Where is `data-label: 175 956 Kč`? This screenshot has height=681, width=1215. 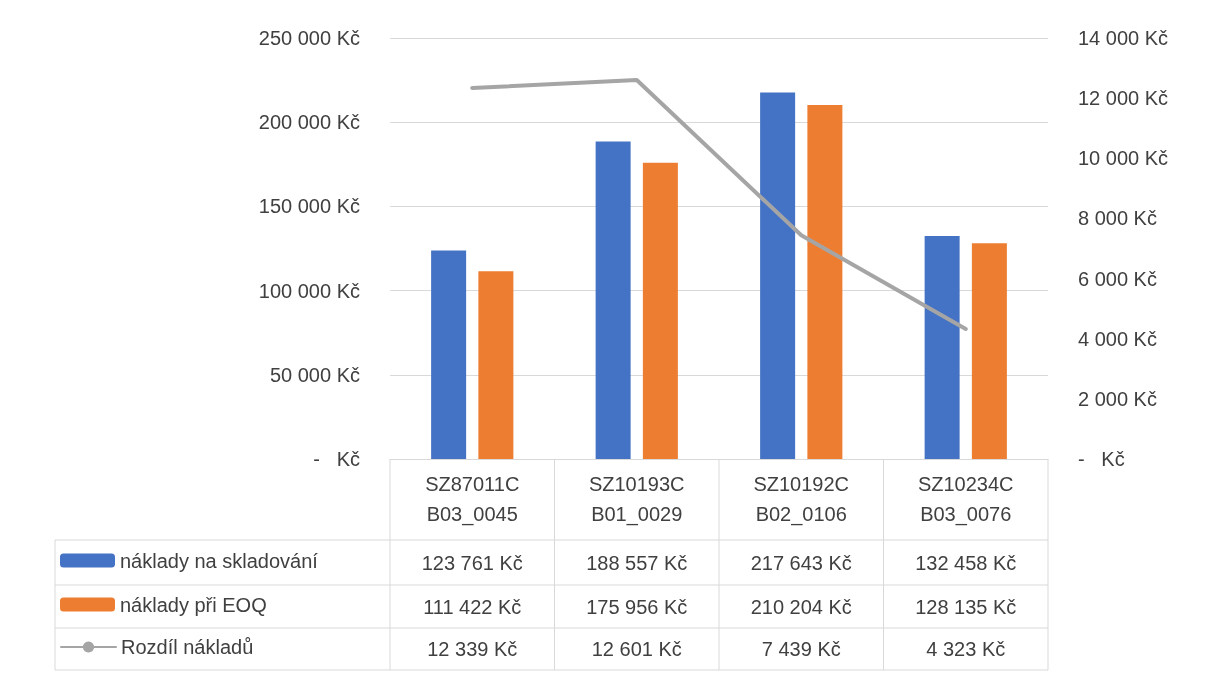 data-label: 175 956 Kč is located at coordinates (637, 606).